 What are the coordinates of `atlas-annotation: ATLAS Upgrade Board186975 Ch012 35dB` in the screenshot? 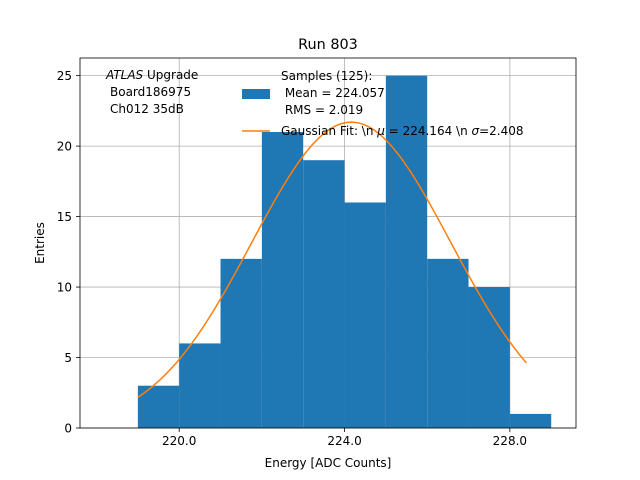 It's located at (151, 92).